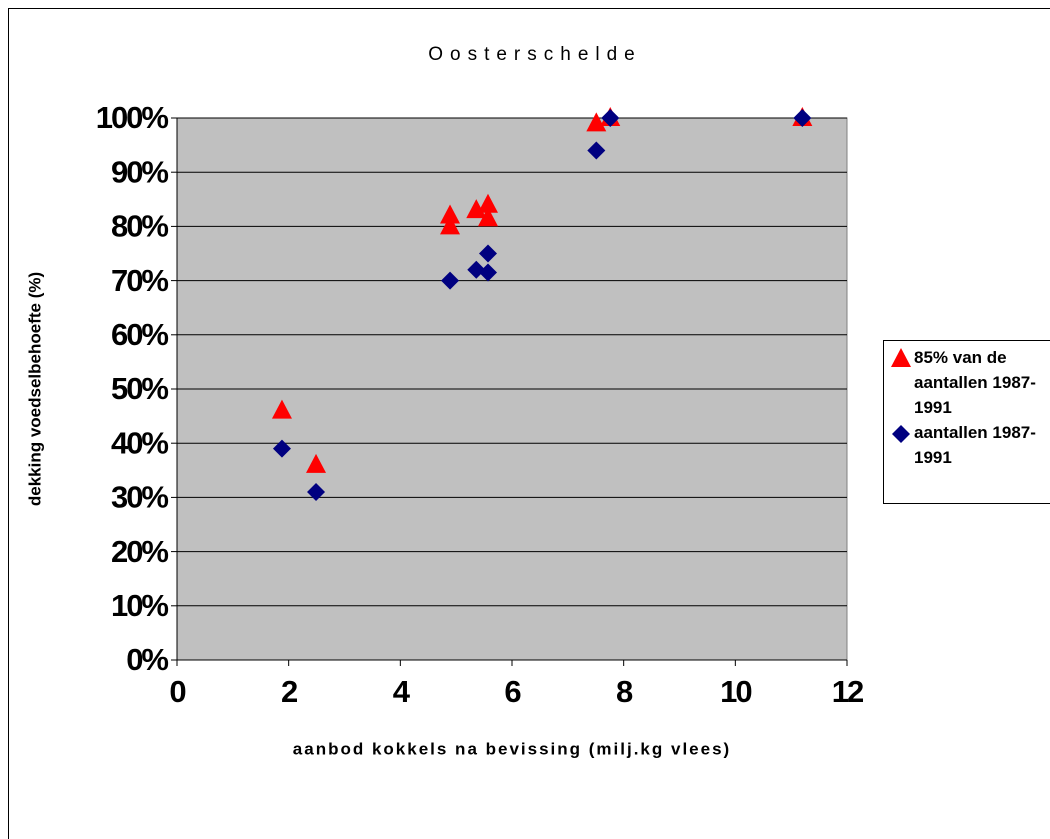  What do you see at coordinates (535, 54) in the screenshot?
I see `chart-title: Oosterschelde` at bounding box center [535, 54].